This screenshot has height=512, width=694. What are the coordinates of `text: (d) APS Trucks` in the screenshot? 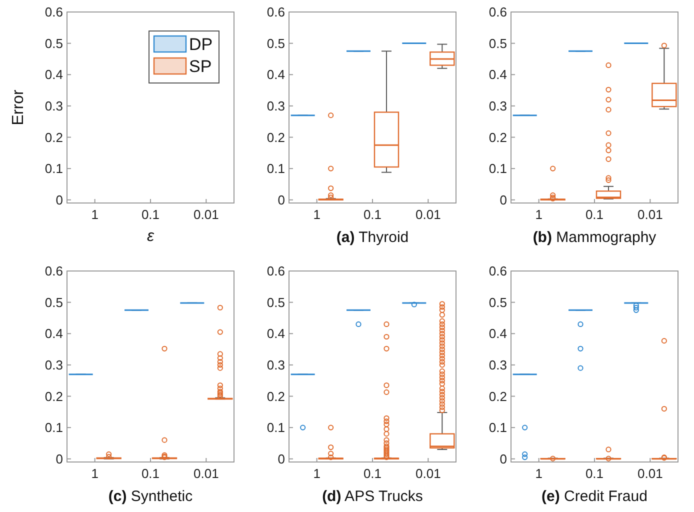 It's located at (372, 496).